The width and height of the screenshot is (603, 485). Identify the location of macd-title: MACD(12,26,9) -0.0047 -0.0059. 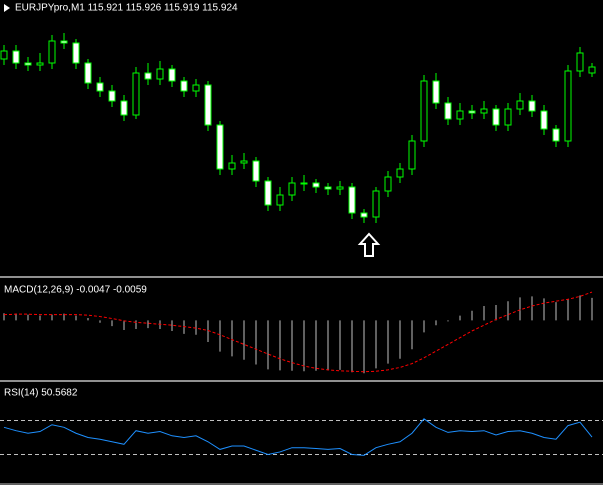
(75, 290).